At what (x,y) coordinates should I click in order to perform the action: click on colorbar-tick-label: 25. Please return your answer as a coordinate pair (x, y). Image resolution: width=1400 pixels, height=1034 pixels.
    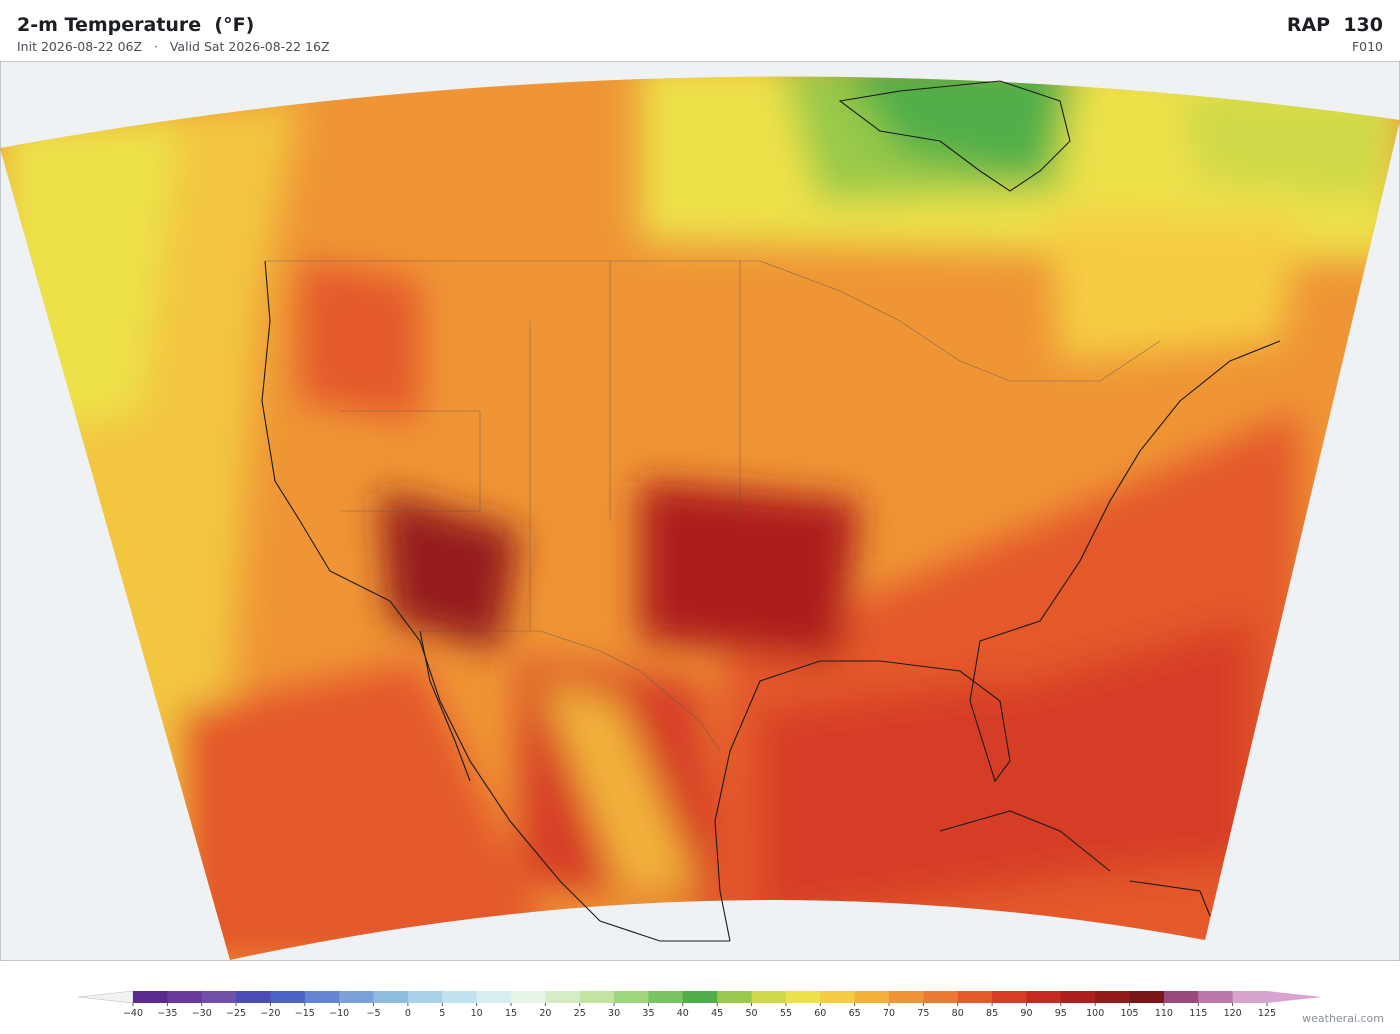
    Looking at the image, I should click on (580, 1013).